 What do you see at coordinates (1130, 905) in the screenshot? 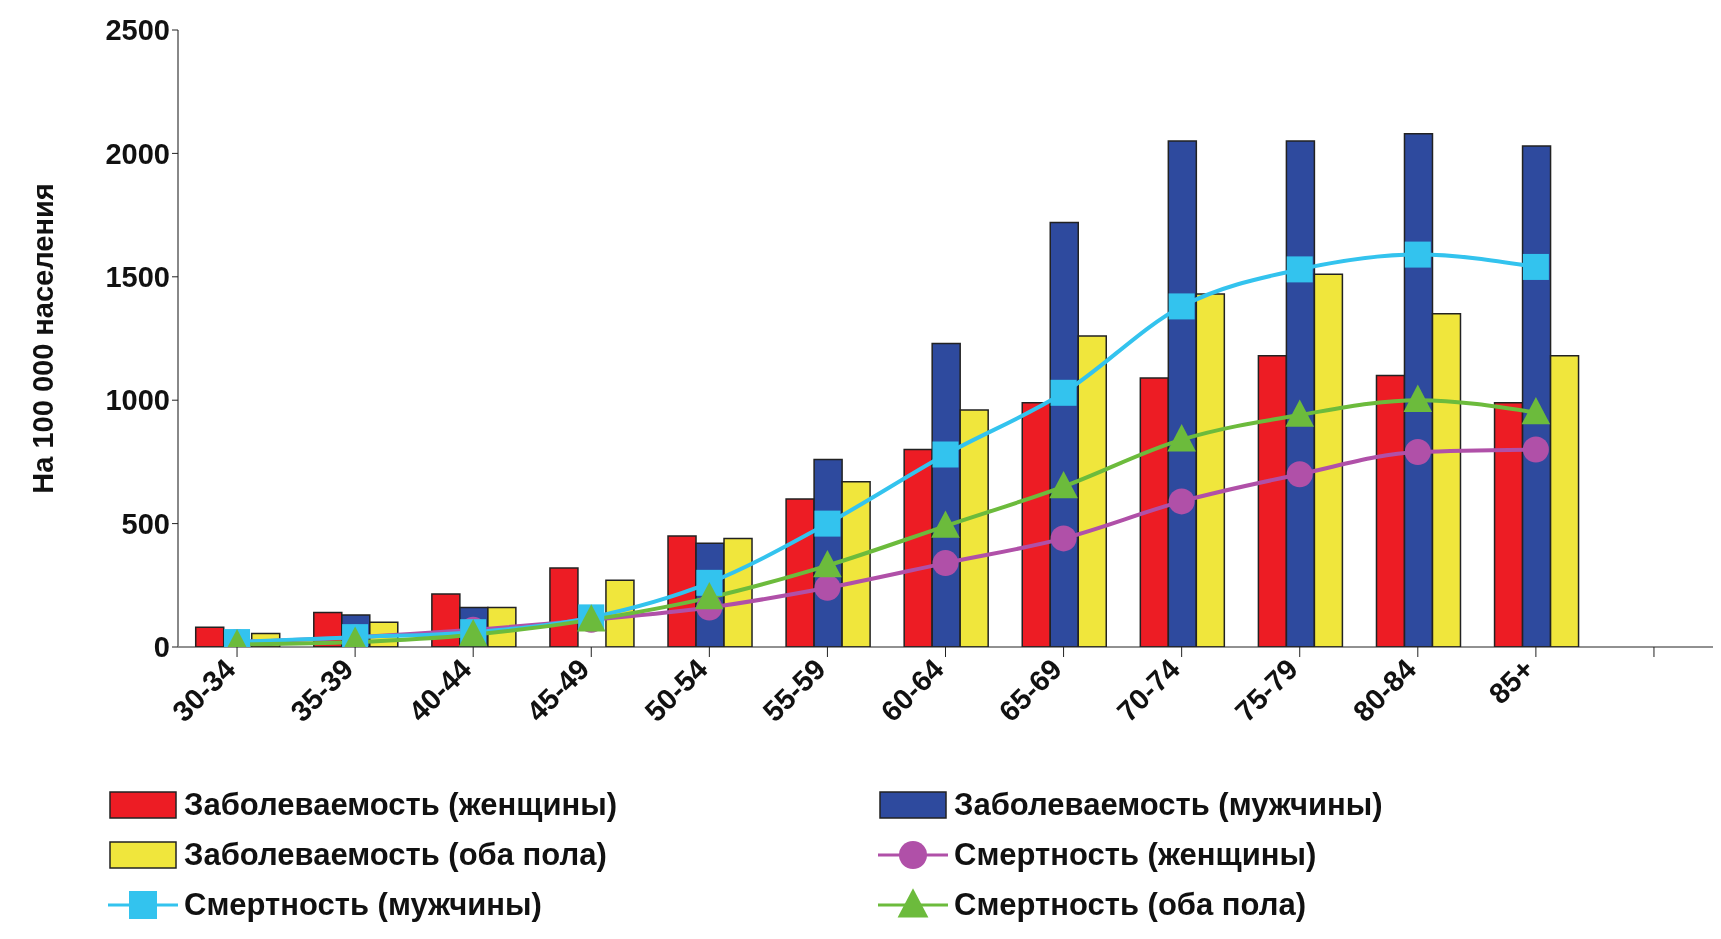
I see `legend-label: Смертность (оба пола)` at bounding box center [1130, 905].